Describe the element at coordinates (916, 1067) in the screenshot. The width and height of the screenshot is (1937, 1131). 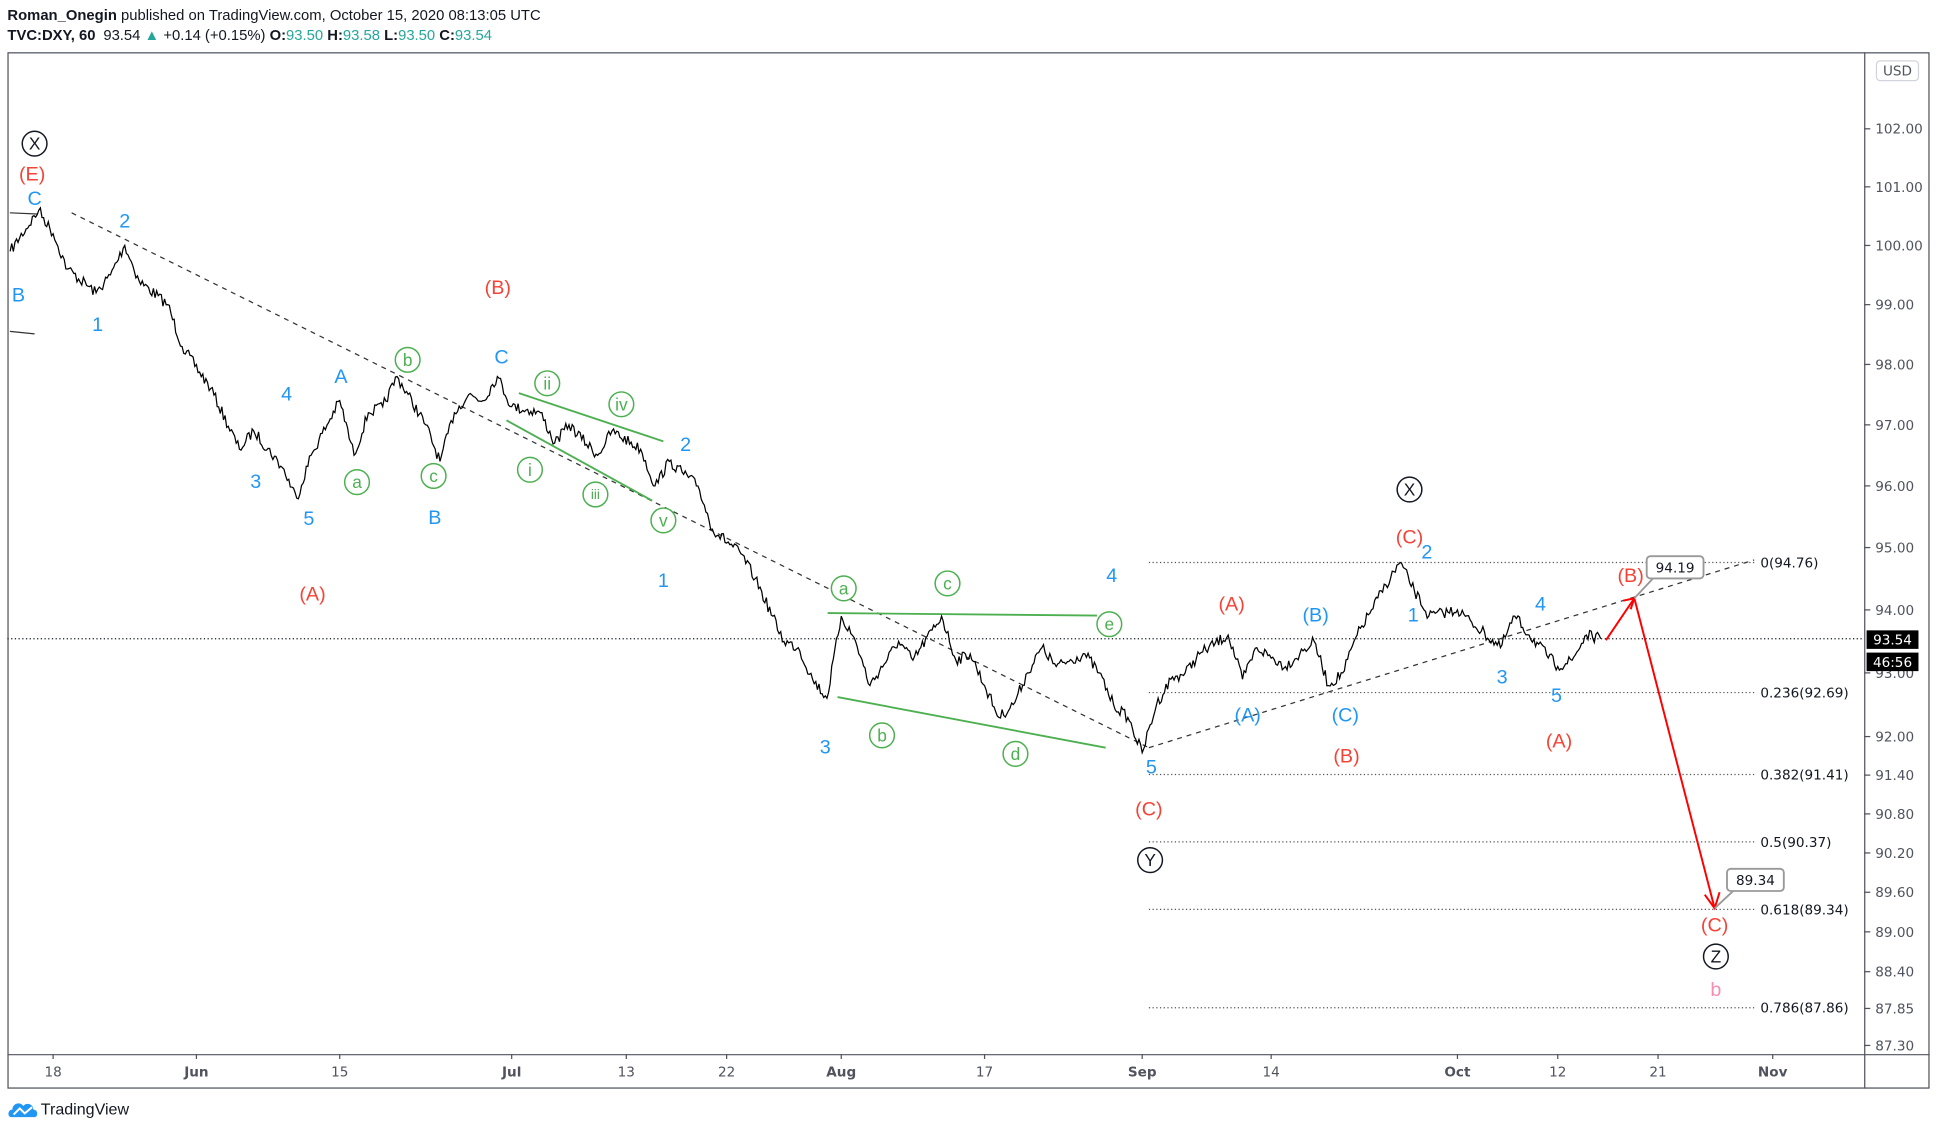
I see `time-axis: 18 Jun 15 Jul 13 22 Aug 17 Sep 14 Oct 12 21 Nov` at that location.